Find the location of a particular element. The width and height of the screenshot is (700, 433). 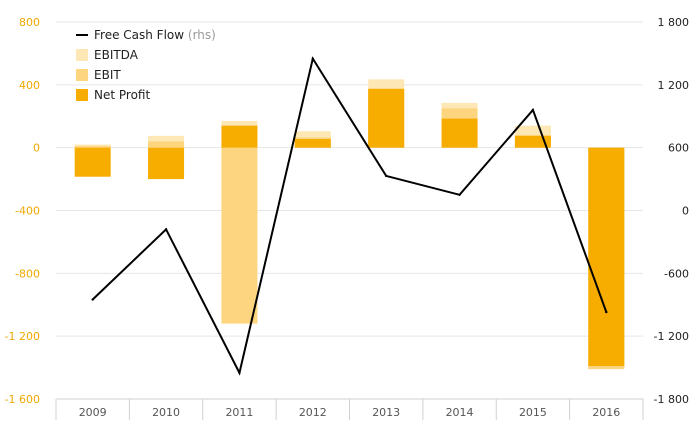

y-right-tick-label: 1 800 is located at coordinates (674, 22).